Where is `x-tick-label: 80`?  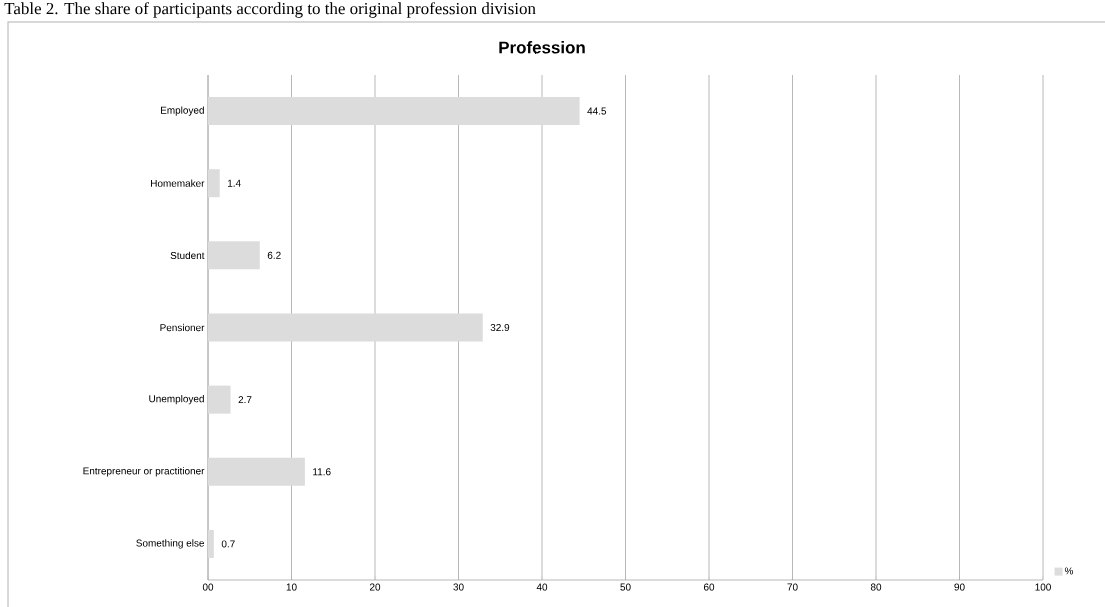 x-tick-label: 80 is located at coordinates (876, 587).